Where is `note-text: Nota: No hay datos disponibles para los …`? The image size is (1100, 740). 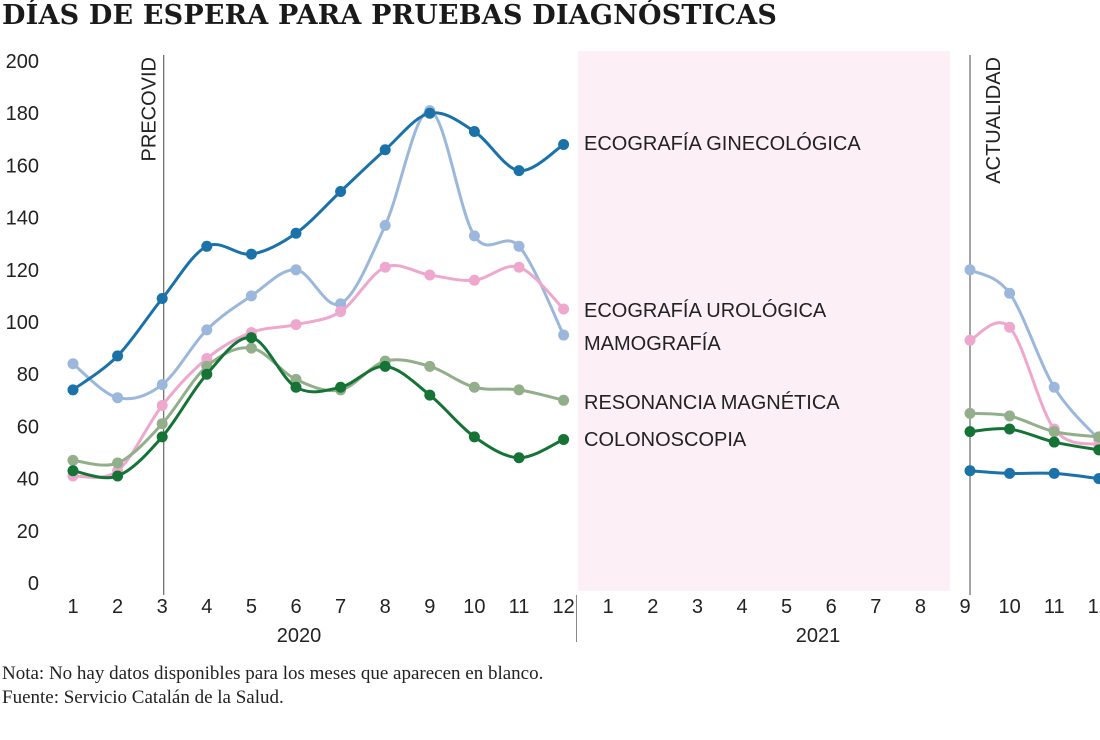
note-text: Nota: No hay datos disponibles para los … is located at coordinates (273, 673).